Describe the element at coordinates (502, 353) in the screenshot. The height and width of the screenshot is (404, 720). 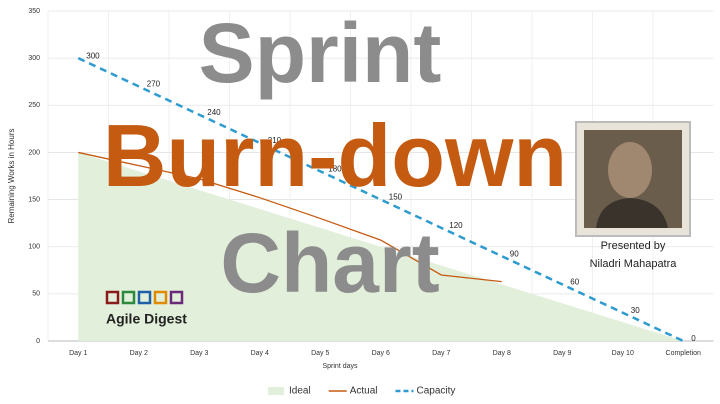
I see `x-tick-label: Day 8` at that location.